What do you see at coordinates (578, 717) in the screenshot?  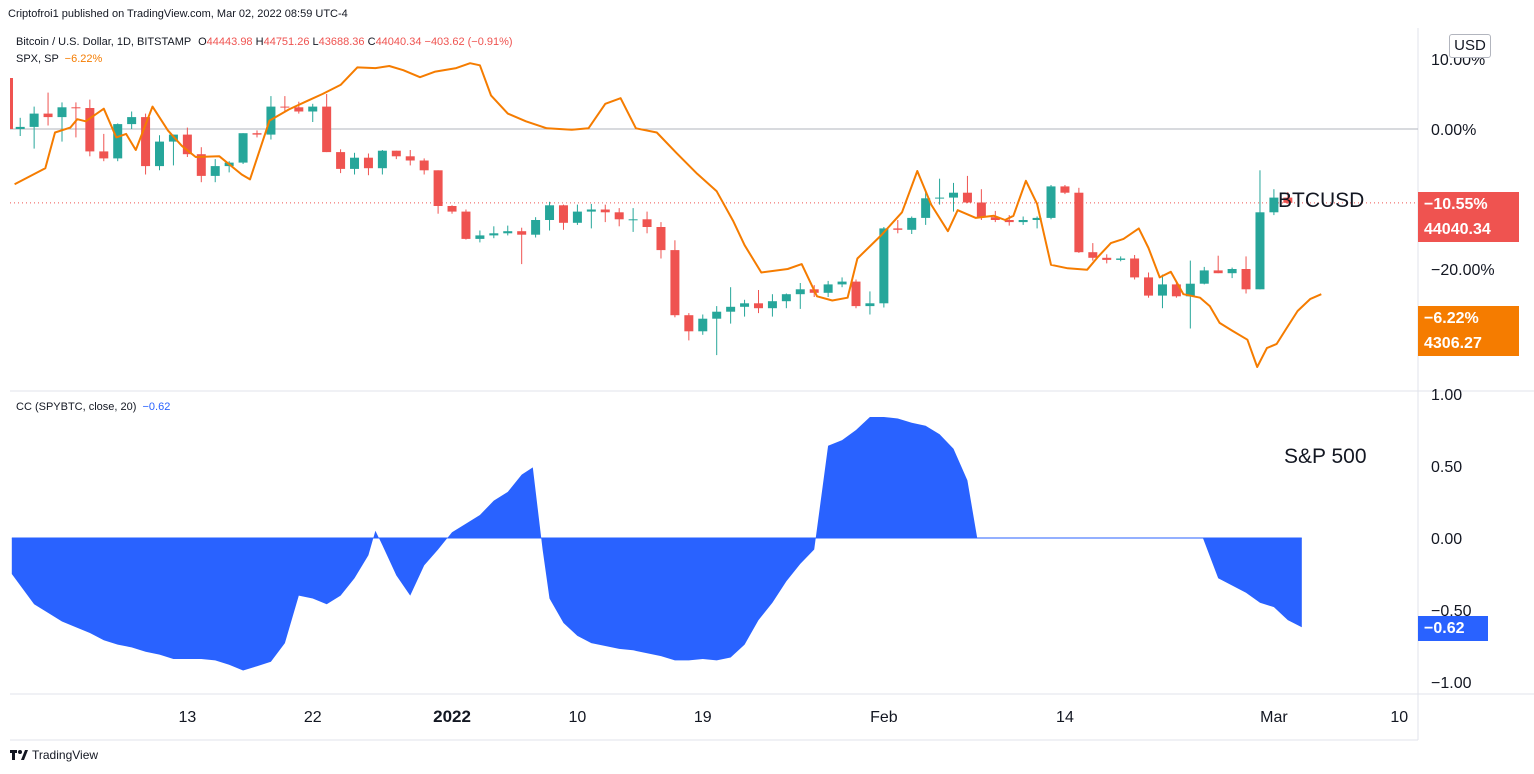 I see `time-tick-label-3: 10` at bounding box center [578, 717].